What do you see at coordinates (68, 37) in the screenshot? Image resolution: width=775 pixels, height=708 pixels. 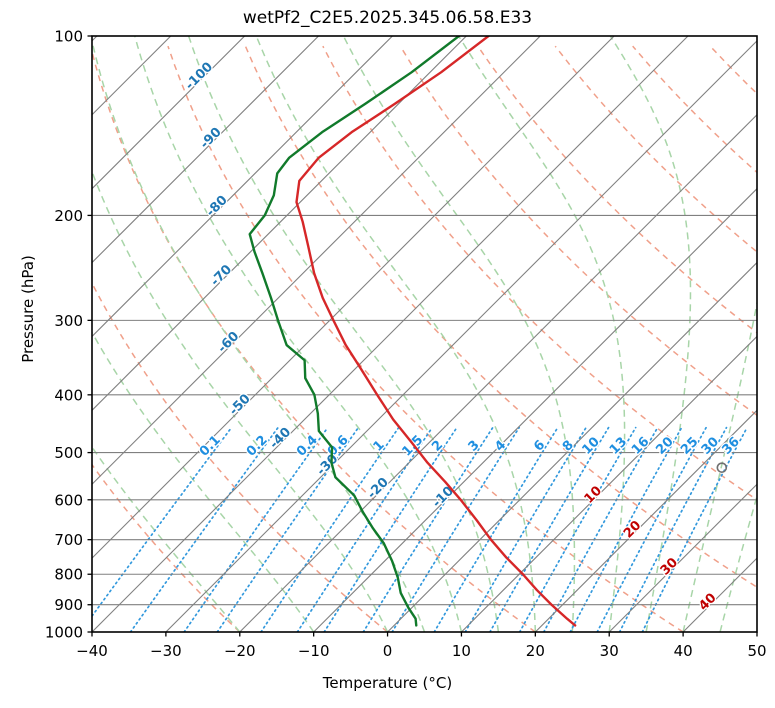 I see `y-tick-label: 100` at bounding box center [68, 37].